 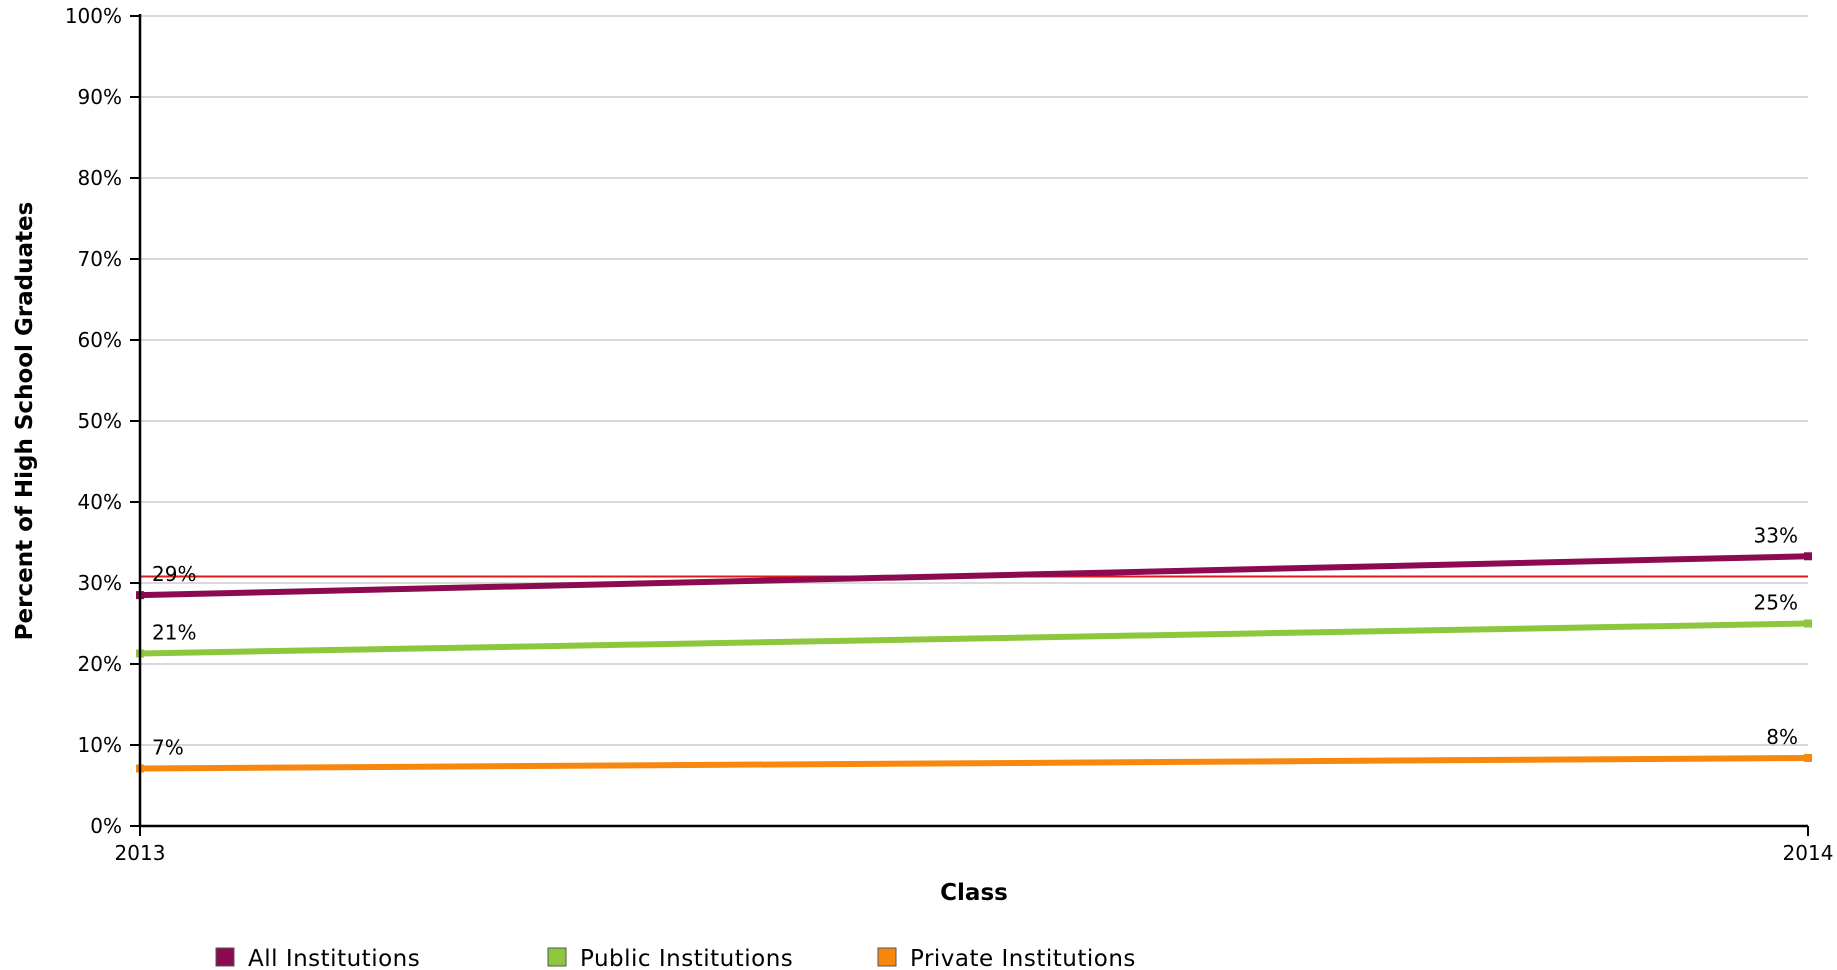 What do you see at coordinates (100, 745) in the screenshot?
I see `y-tick-label: 10%` at bounding box center [100, 745].